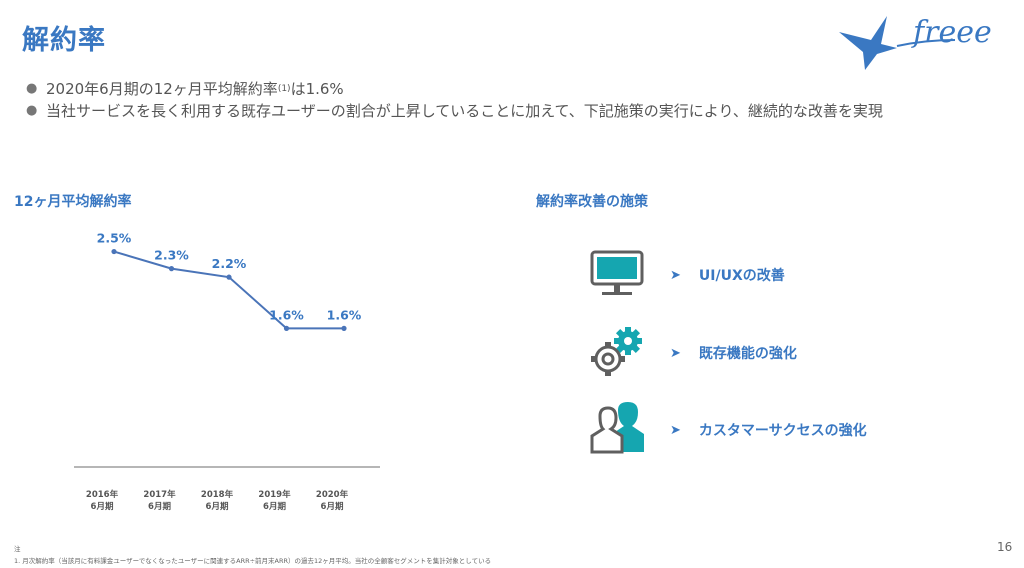  What do you see at coordinates (229, 263) in the screenshot?
I see `data-label: 2.2%` at bounding box center [229, 263].